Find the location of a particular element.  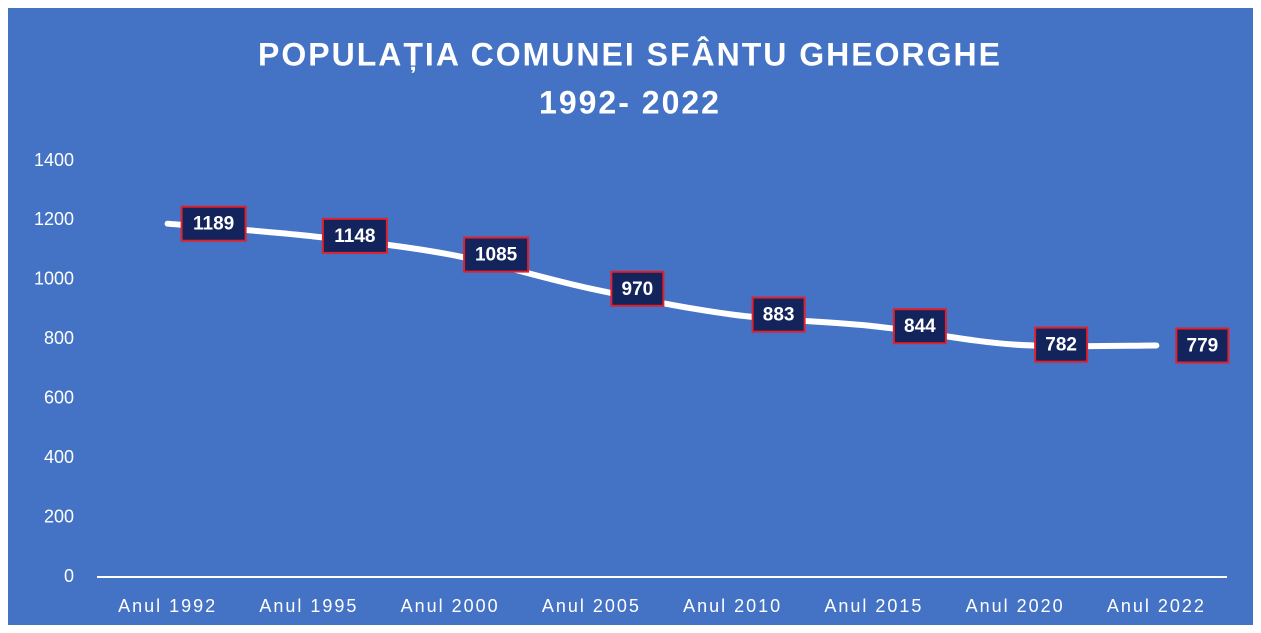

y-tick-label: 0 is located at coordinates (69, 576).